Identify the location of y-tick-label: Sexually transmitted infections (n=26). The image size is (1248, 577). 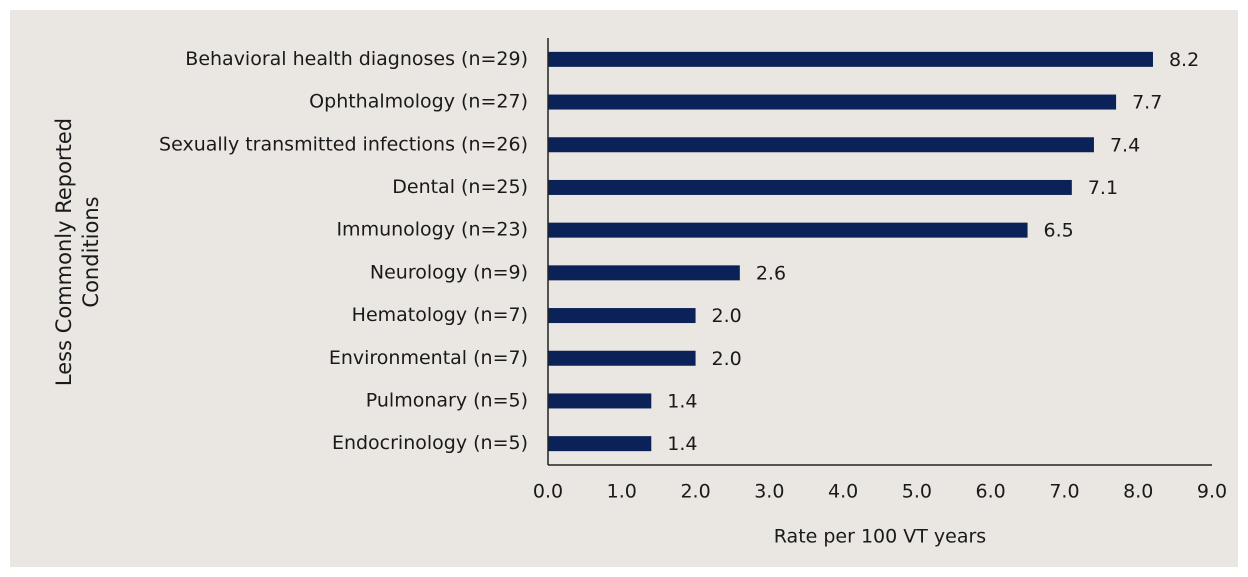
(343, 144).